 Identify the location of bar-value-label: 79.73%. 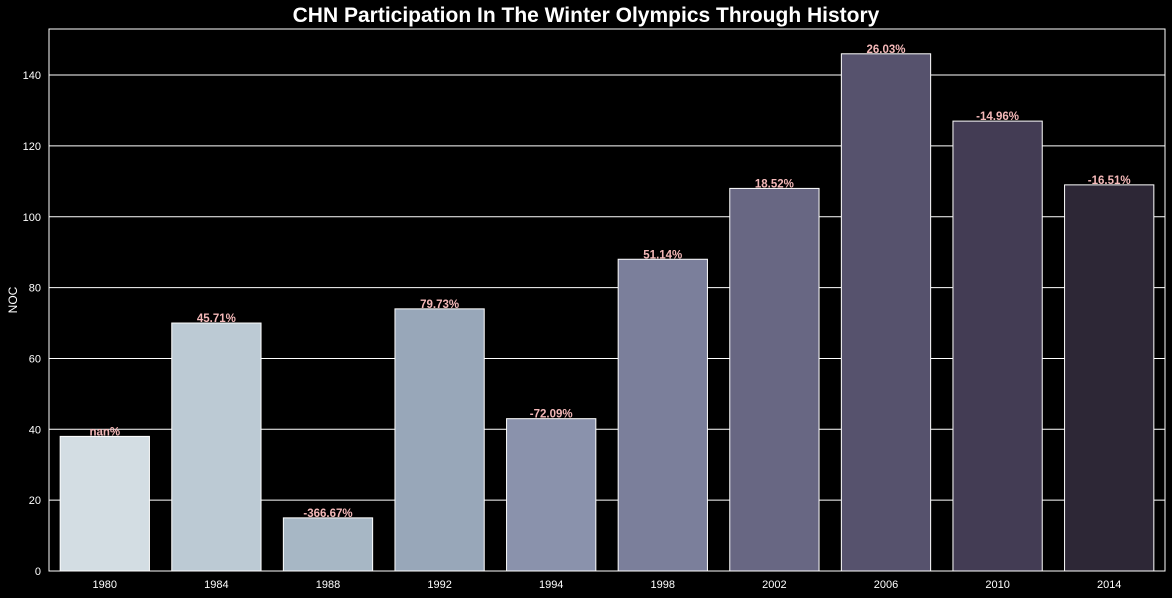
(439, 305).